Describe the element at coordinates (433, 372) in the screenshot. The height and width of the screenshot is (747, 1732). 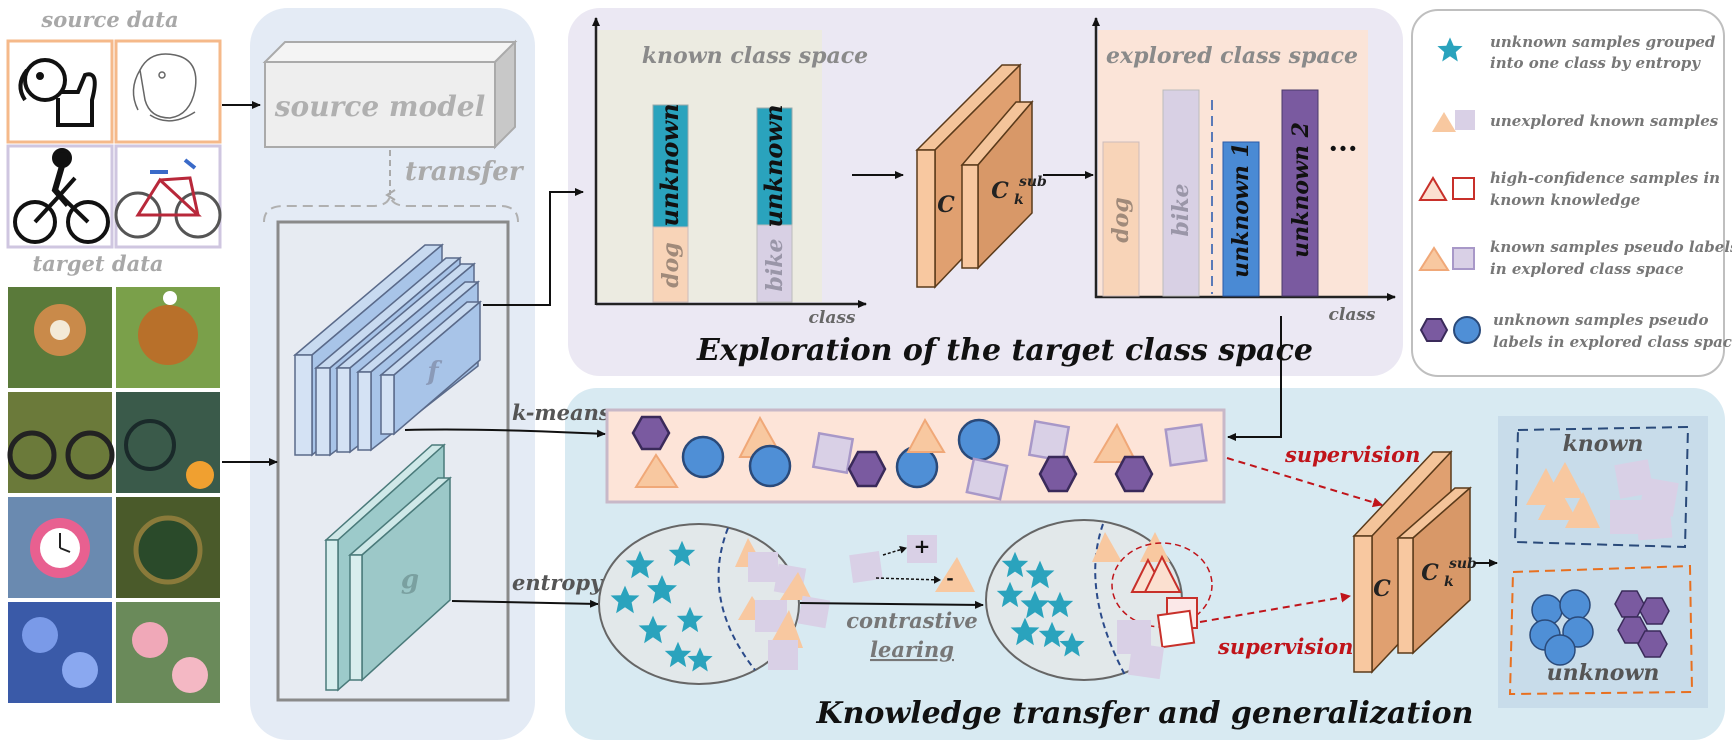
I see `f-label: f` at that location.